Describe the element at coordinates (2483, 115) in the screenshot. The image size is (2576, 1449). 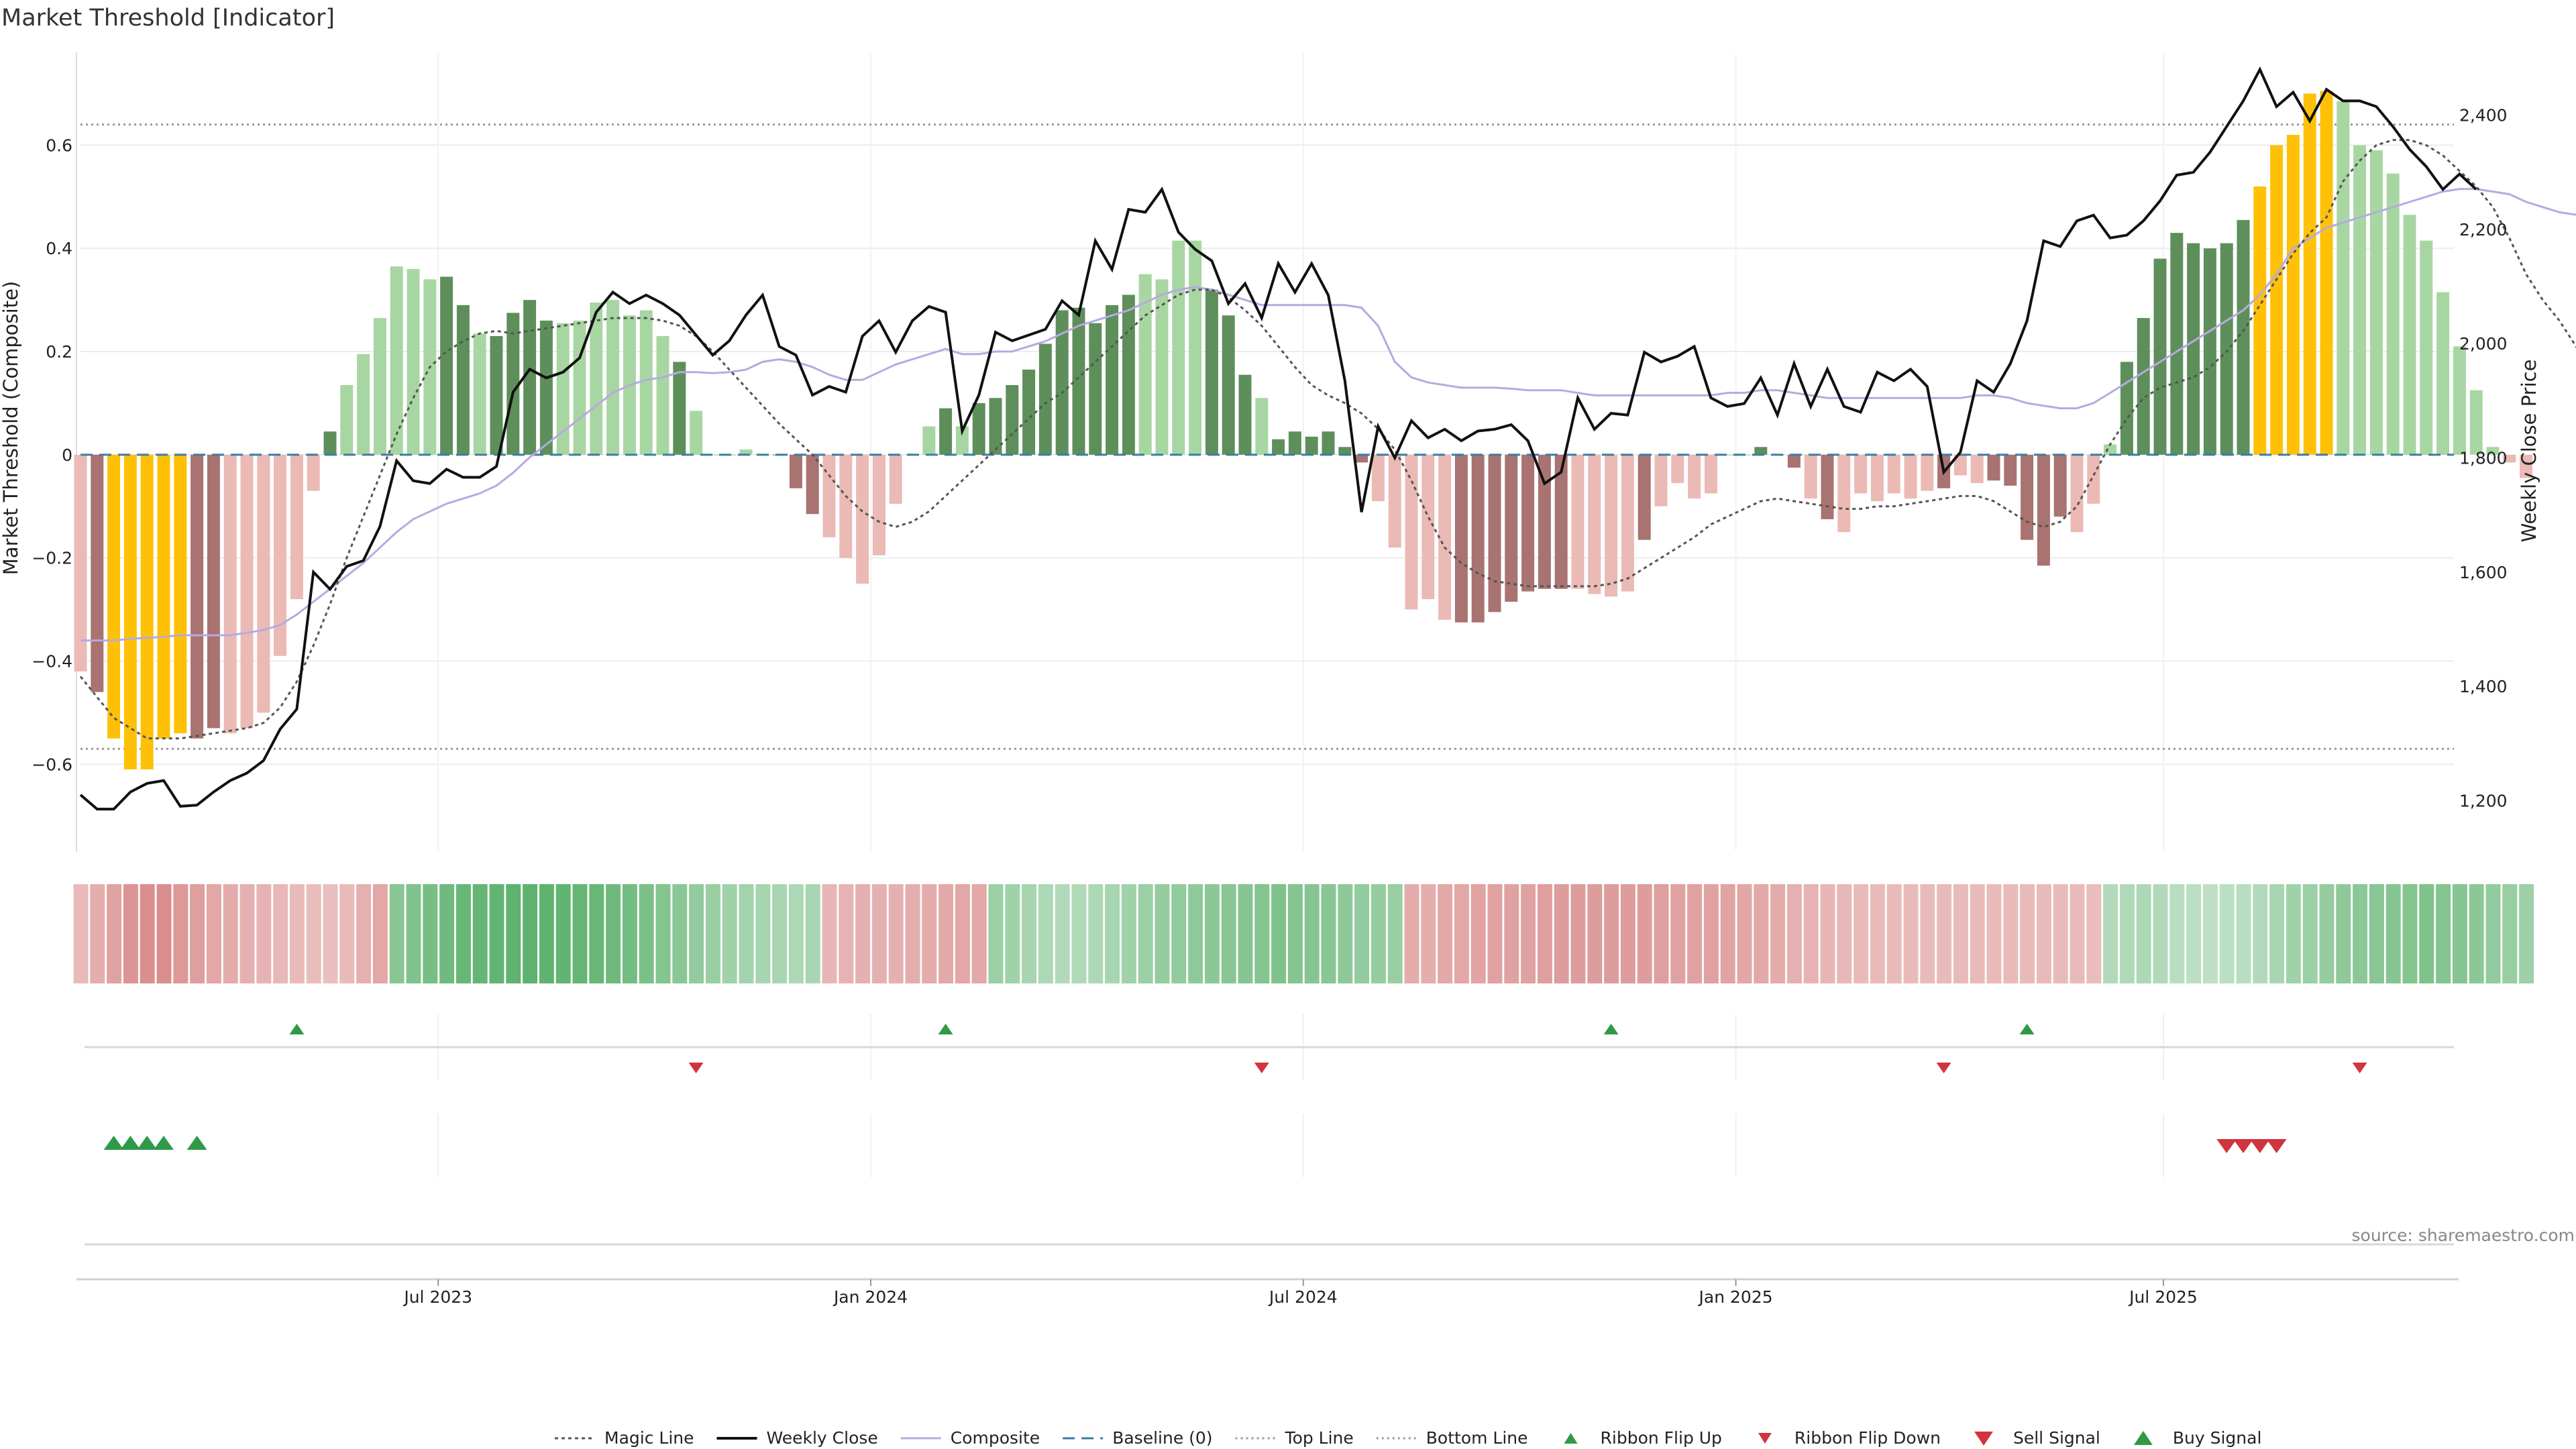
I see `right-tick-label: 2,400` at that location.